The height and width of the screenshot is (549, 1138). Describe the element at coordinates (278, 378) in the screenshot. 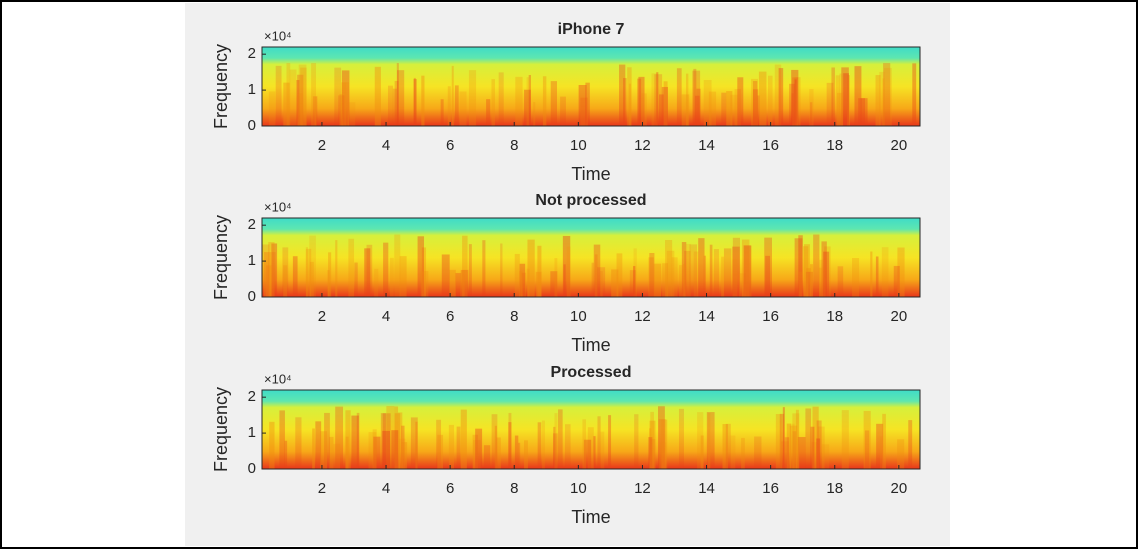

I see `y-exponent: ×10⁴` at that location.